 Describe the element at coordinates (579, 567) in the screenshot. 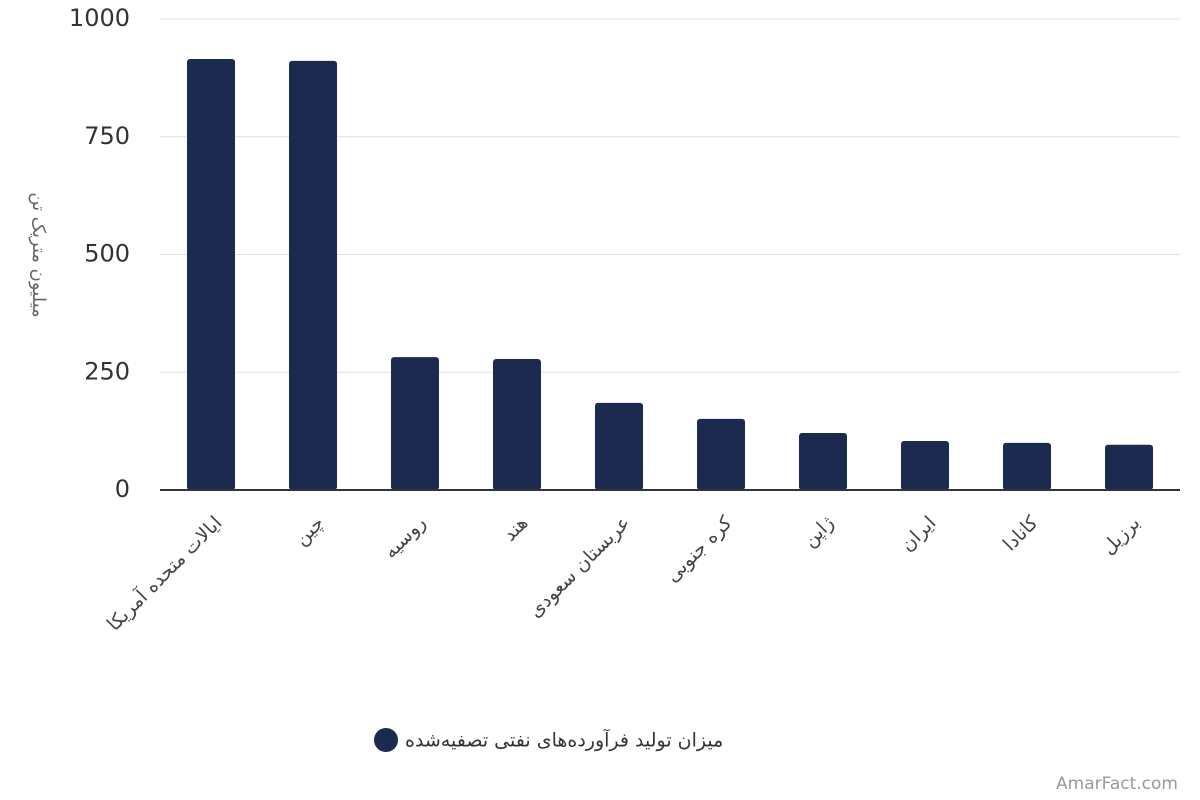

I see `x-tick-label: عربستان سعودی` at that location.